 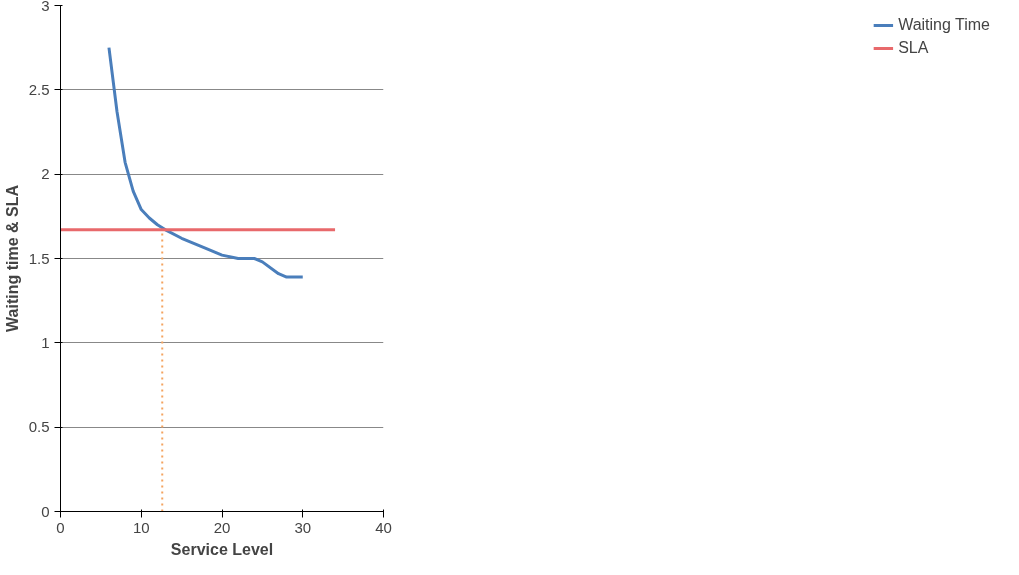 What do you see at coordinates (45, 174) in the screenshot?
I see `y-tick-label: 2` at bounding box center [45, 174].